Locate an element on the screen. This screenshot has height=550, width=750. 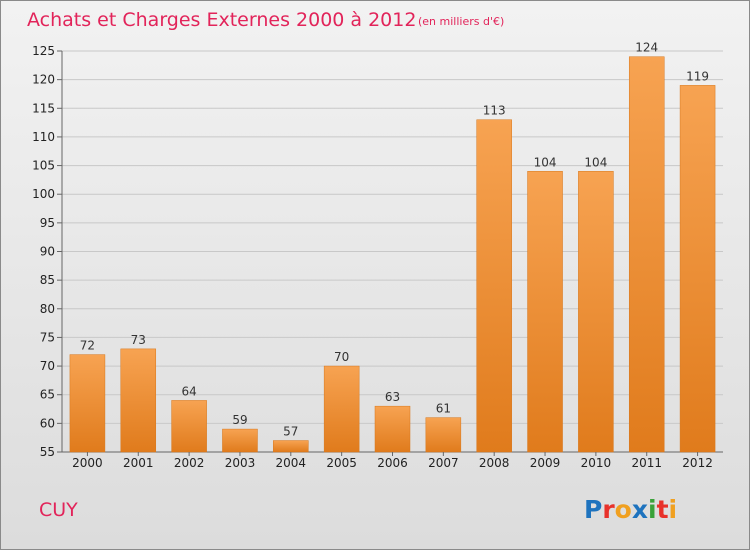
logo-letter: P is located at coordinates (593, 509).